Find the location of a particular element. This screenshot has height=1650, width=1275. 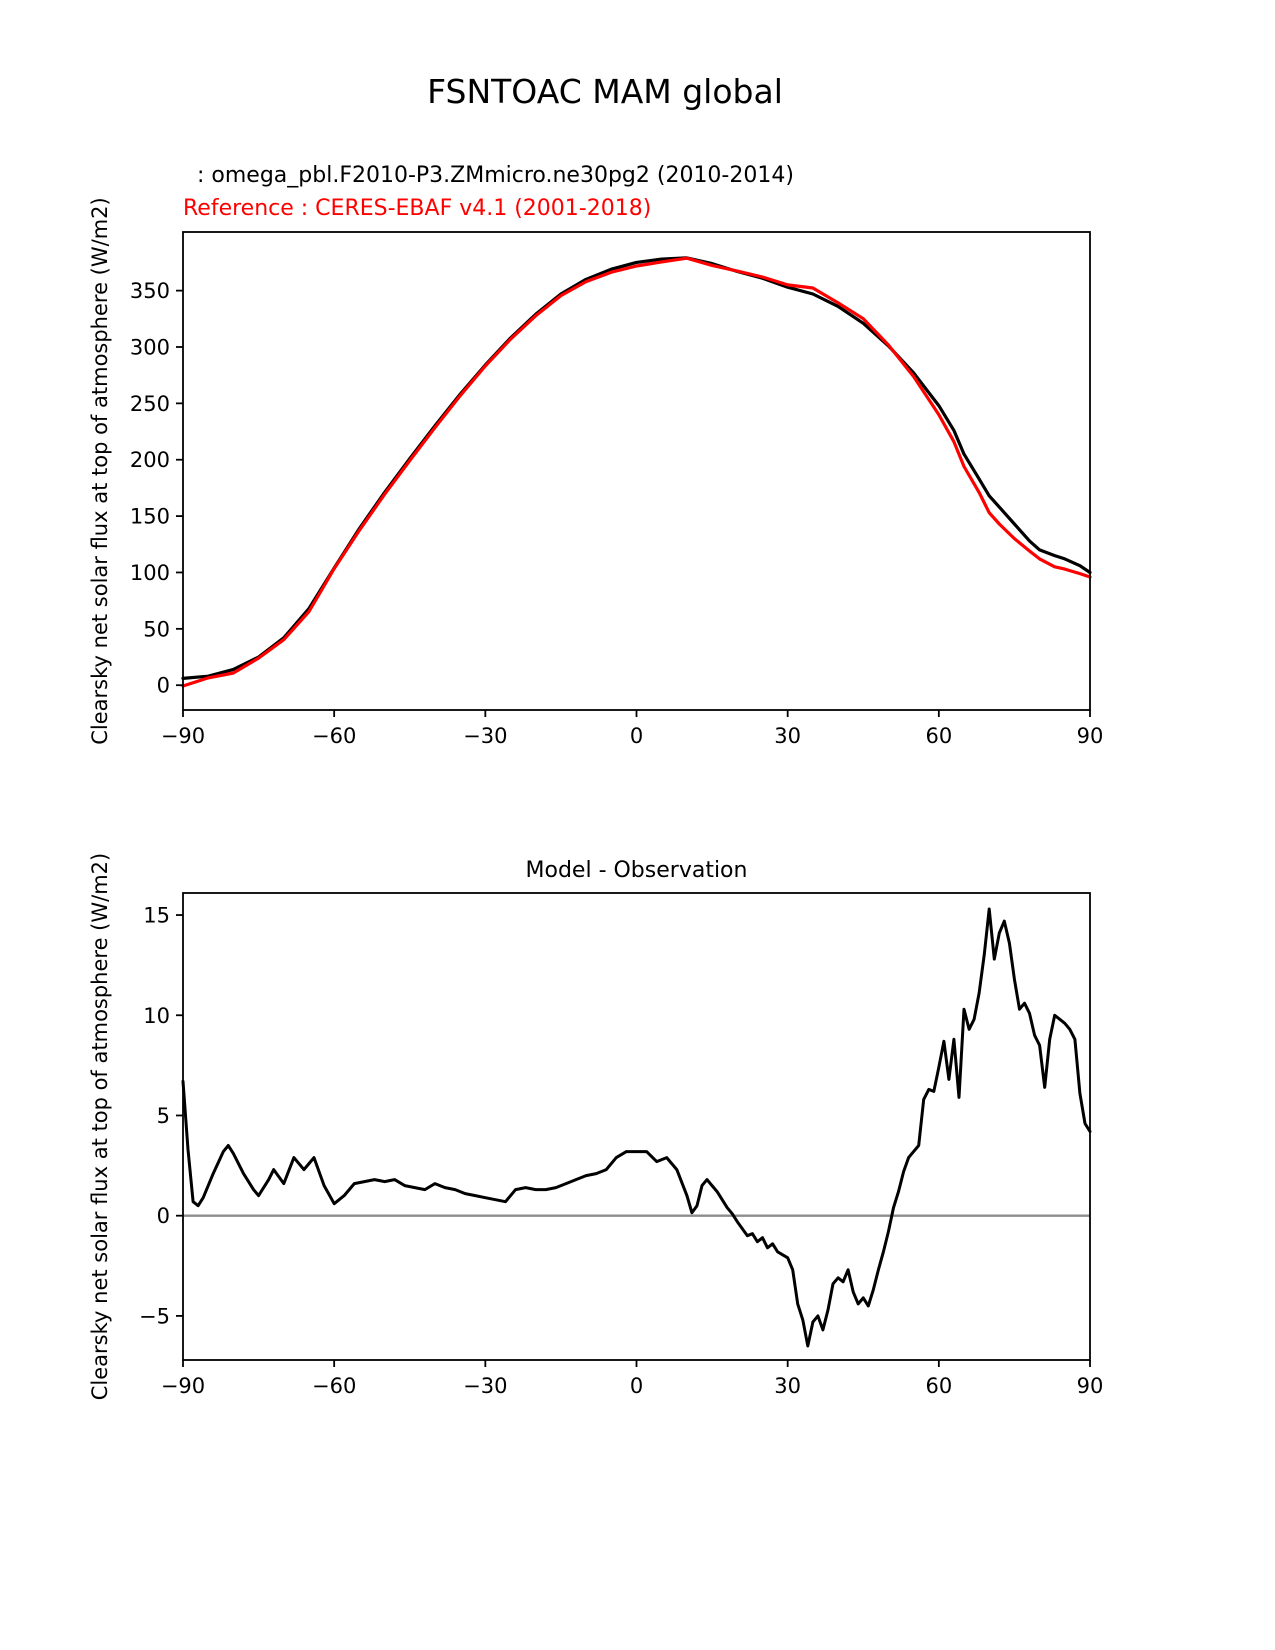

y-tick-label: −5 is located at coordinates (154, 1316).